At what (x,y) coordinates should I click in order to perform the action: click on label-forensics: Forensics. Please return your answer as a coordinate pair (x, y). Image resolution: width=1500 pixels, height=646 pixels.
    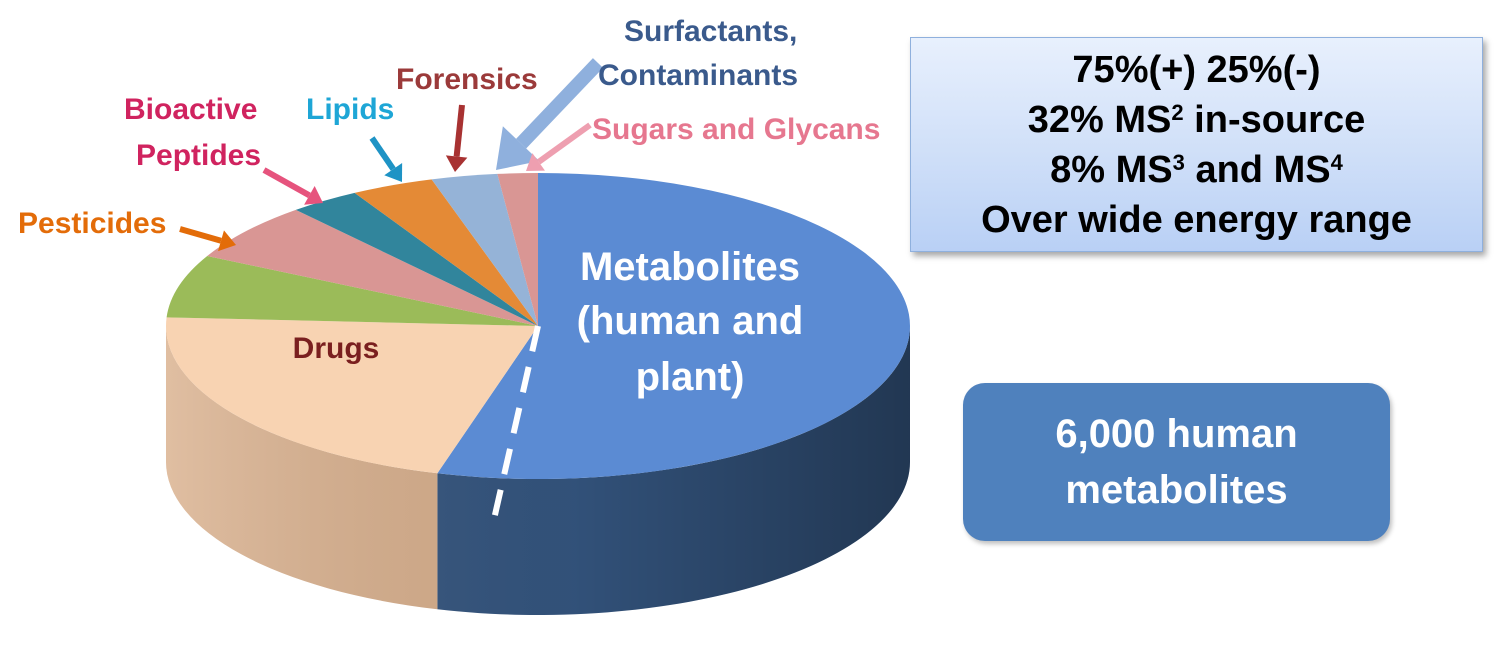
    Looking at the image, I should click on (467, 79).